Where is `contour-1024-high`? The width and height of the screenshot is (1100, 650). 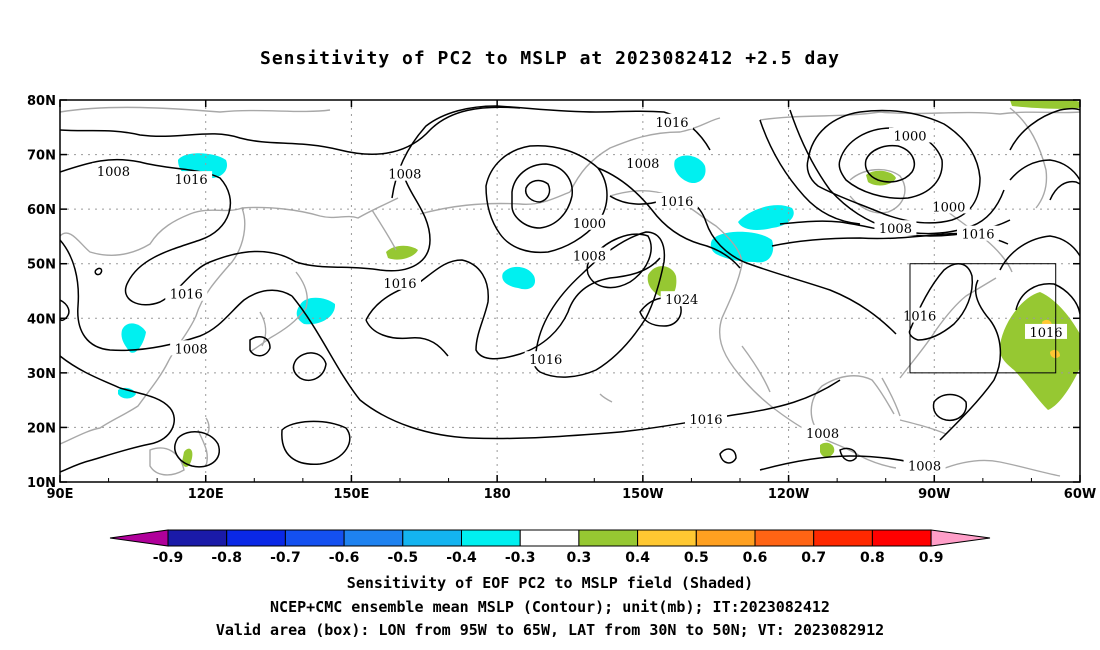 contour-1024-high is located at coordinates (599, 304).